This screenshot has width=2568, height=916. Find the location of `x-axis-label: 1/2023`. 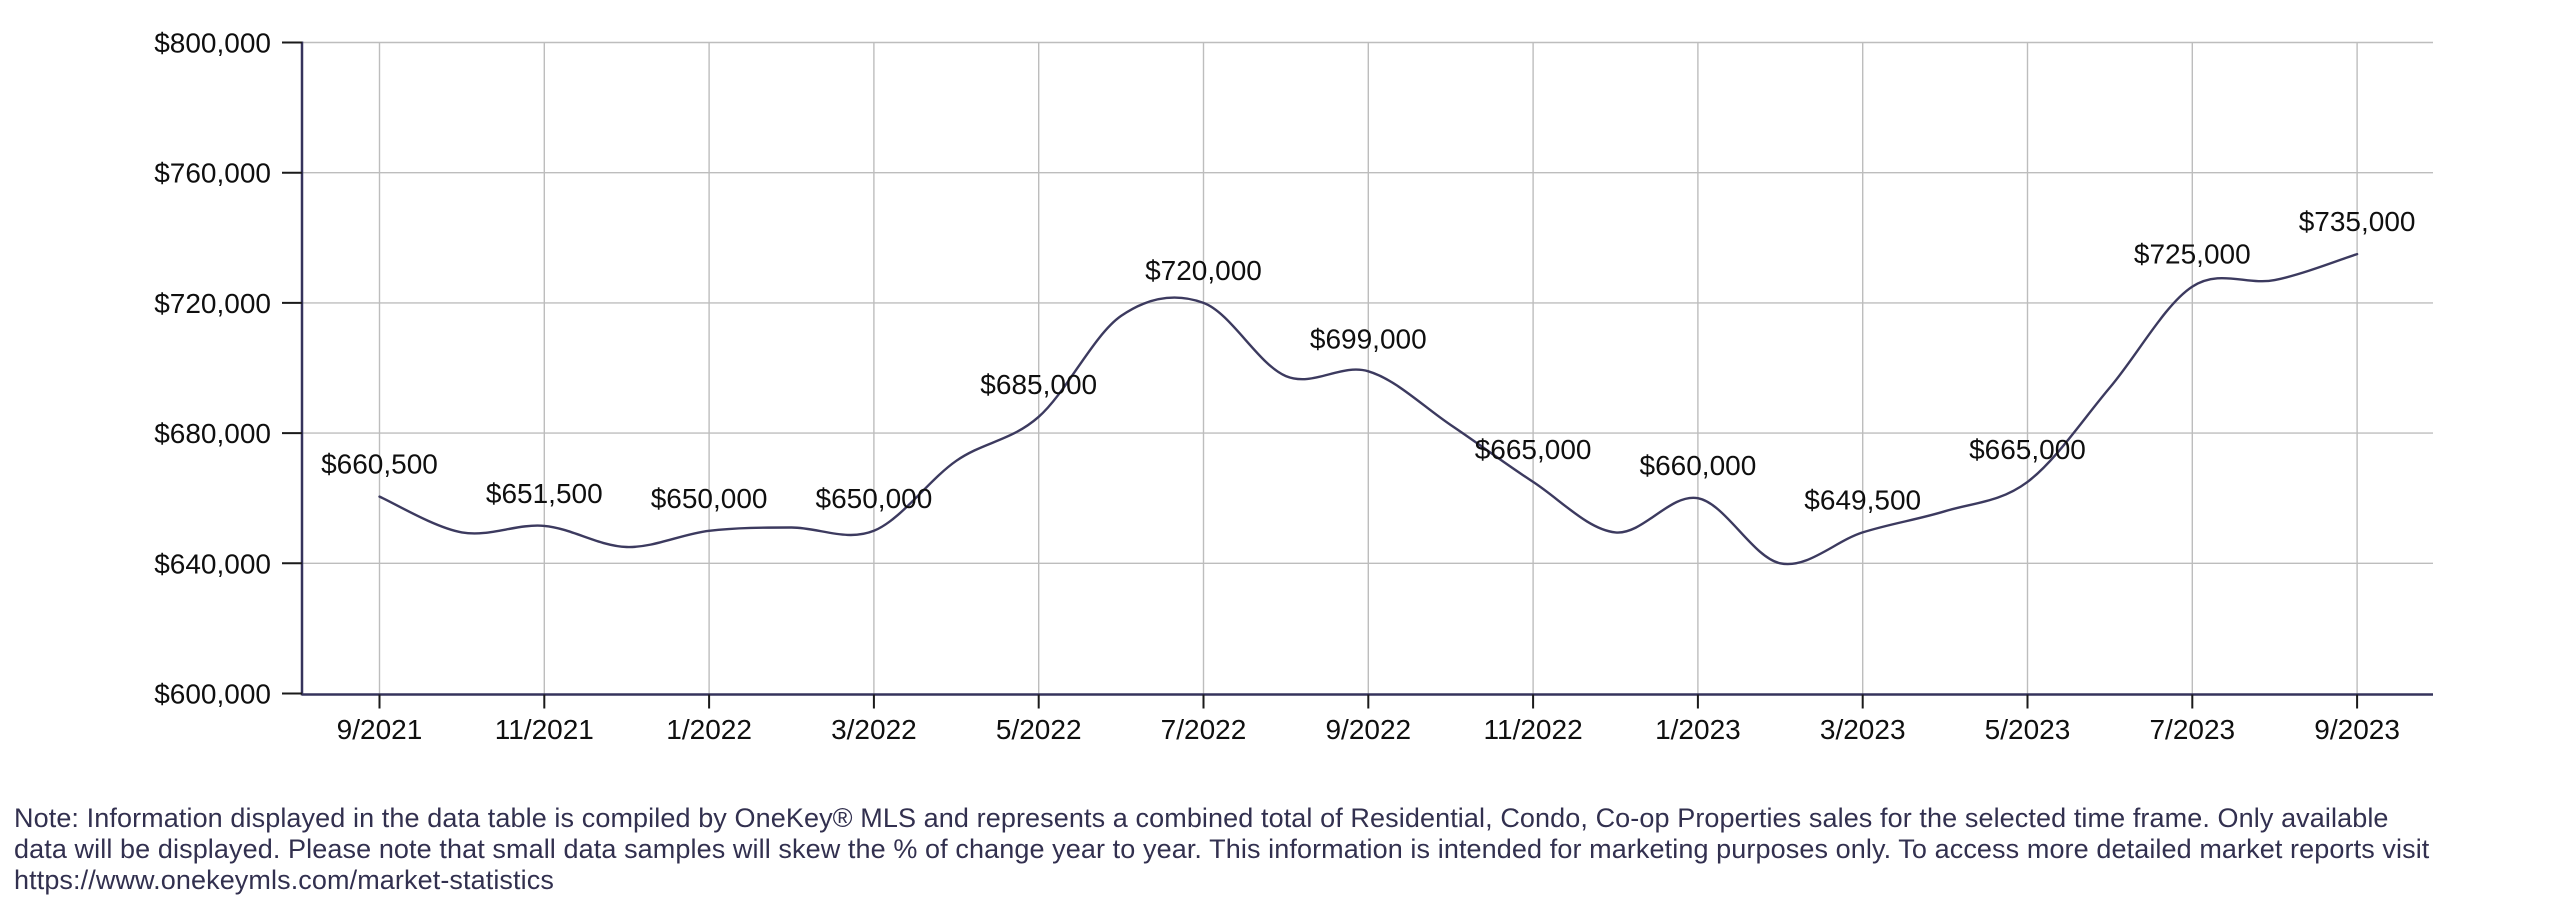

x-axis-label: 1/2023 is located at coordinates (1698, 729).